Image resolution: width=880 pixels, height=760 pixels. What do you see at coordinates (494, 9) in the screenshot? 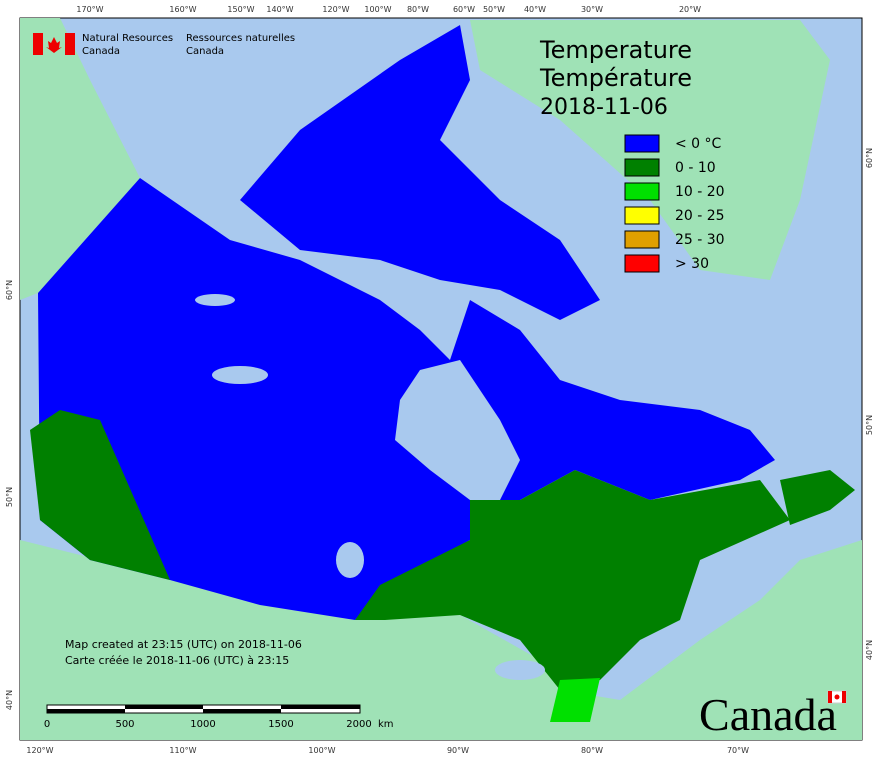
I see `graticule-label: 50°W` at bounding box center [494, 9].